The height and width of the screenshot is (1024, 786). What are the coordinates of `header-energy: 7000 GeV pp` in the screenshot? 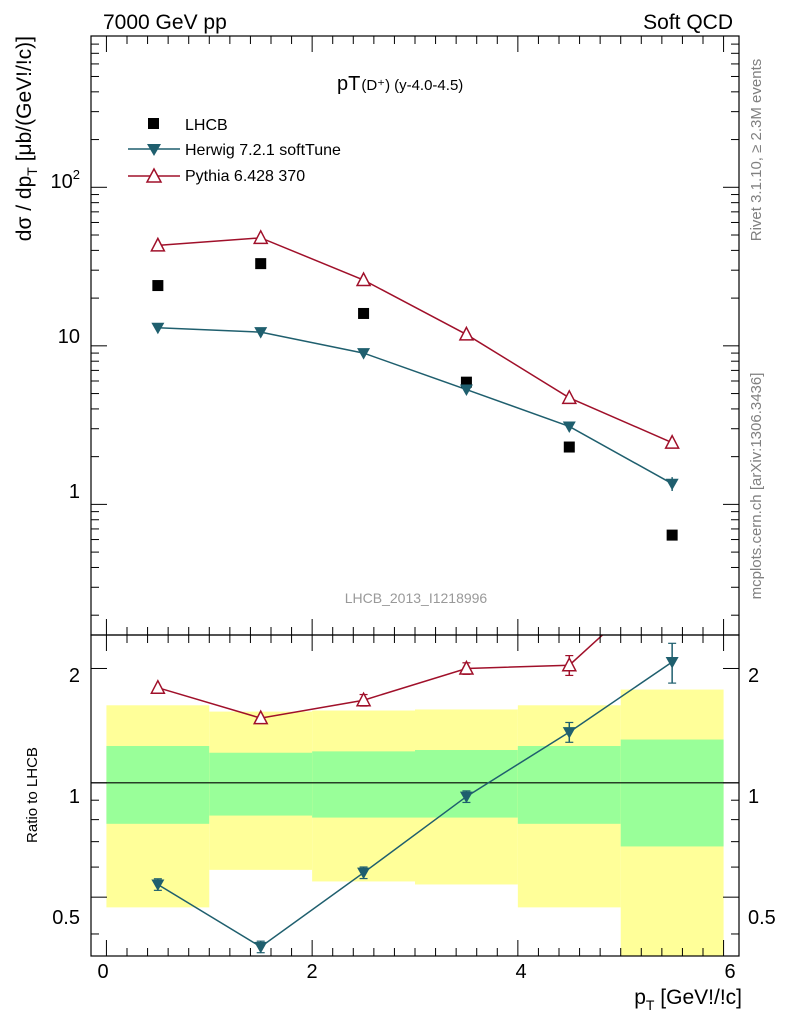 It's located at (165, 22).